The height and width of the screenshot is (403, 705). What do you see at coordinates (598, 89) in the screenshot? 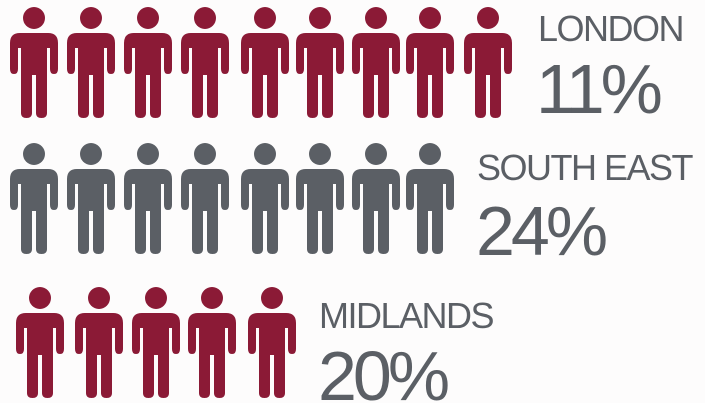
I see `region-value-london: 11%` at bounding box center [598, 89].